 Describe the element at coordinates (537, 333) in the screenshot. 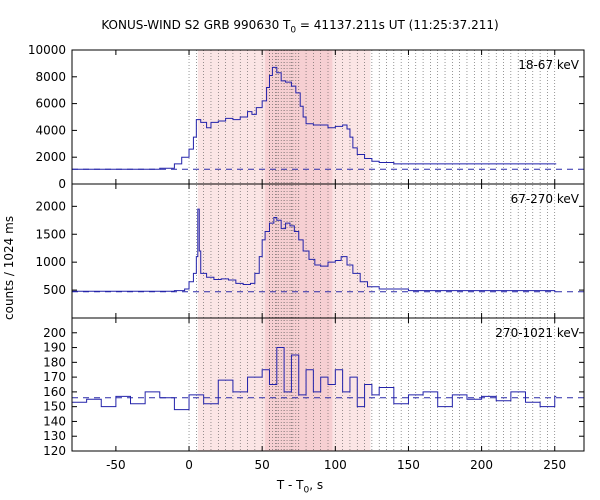

I see `energy-band-label: 270-1021 keV` at that location.